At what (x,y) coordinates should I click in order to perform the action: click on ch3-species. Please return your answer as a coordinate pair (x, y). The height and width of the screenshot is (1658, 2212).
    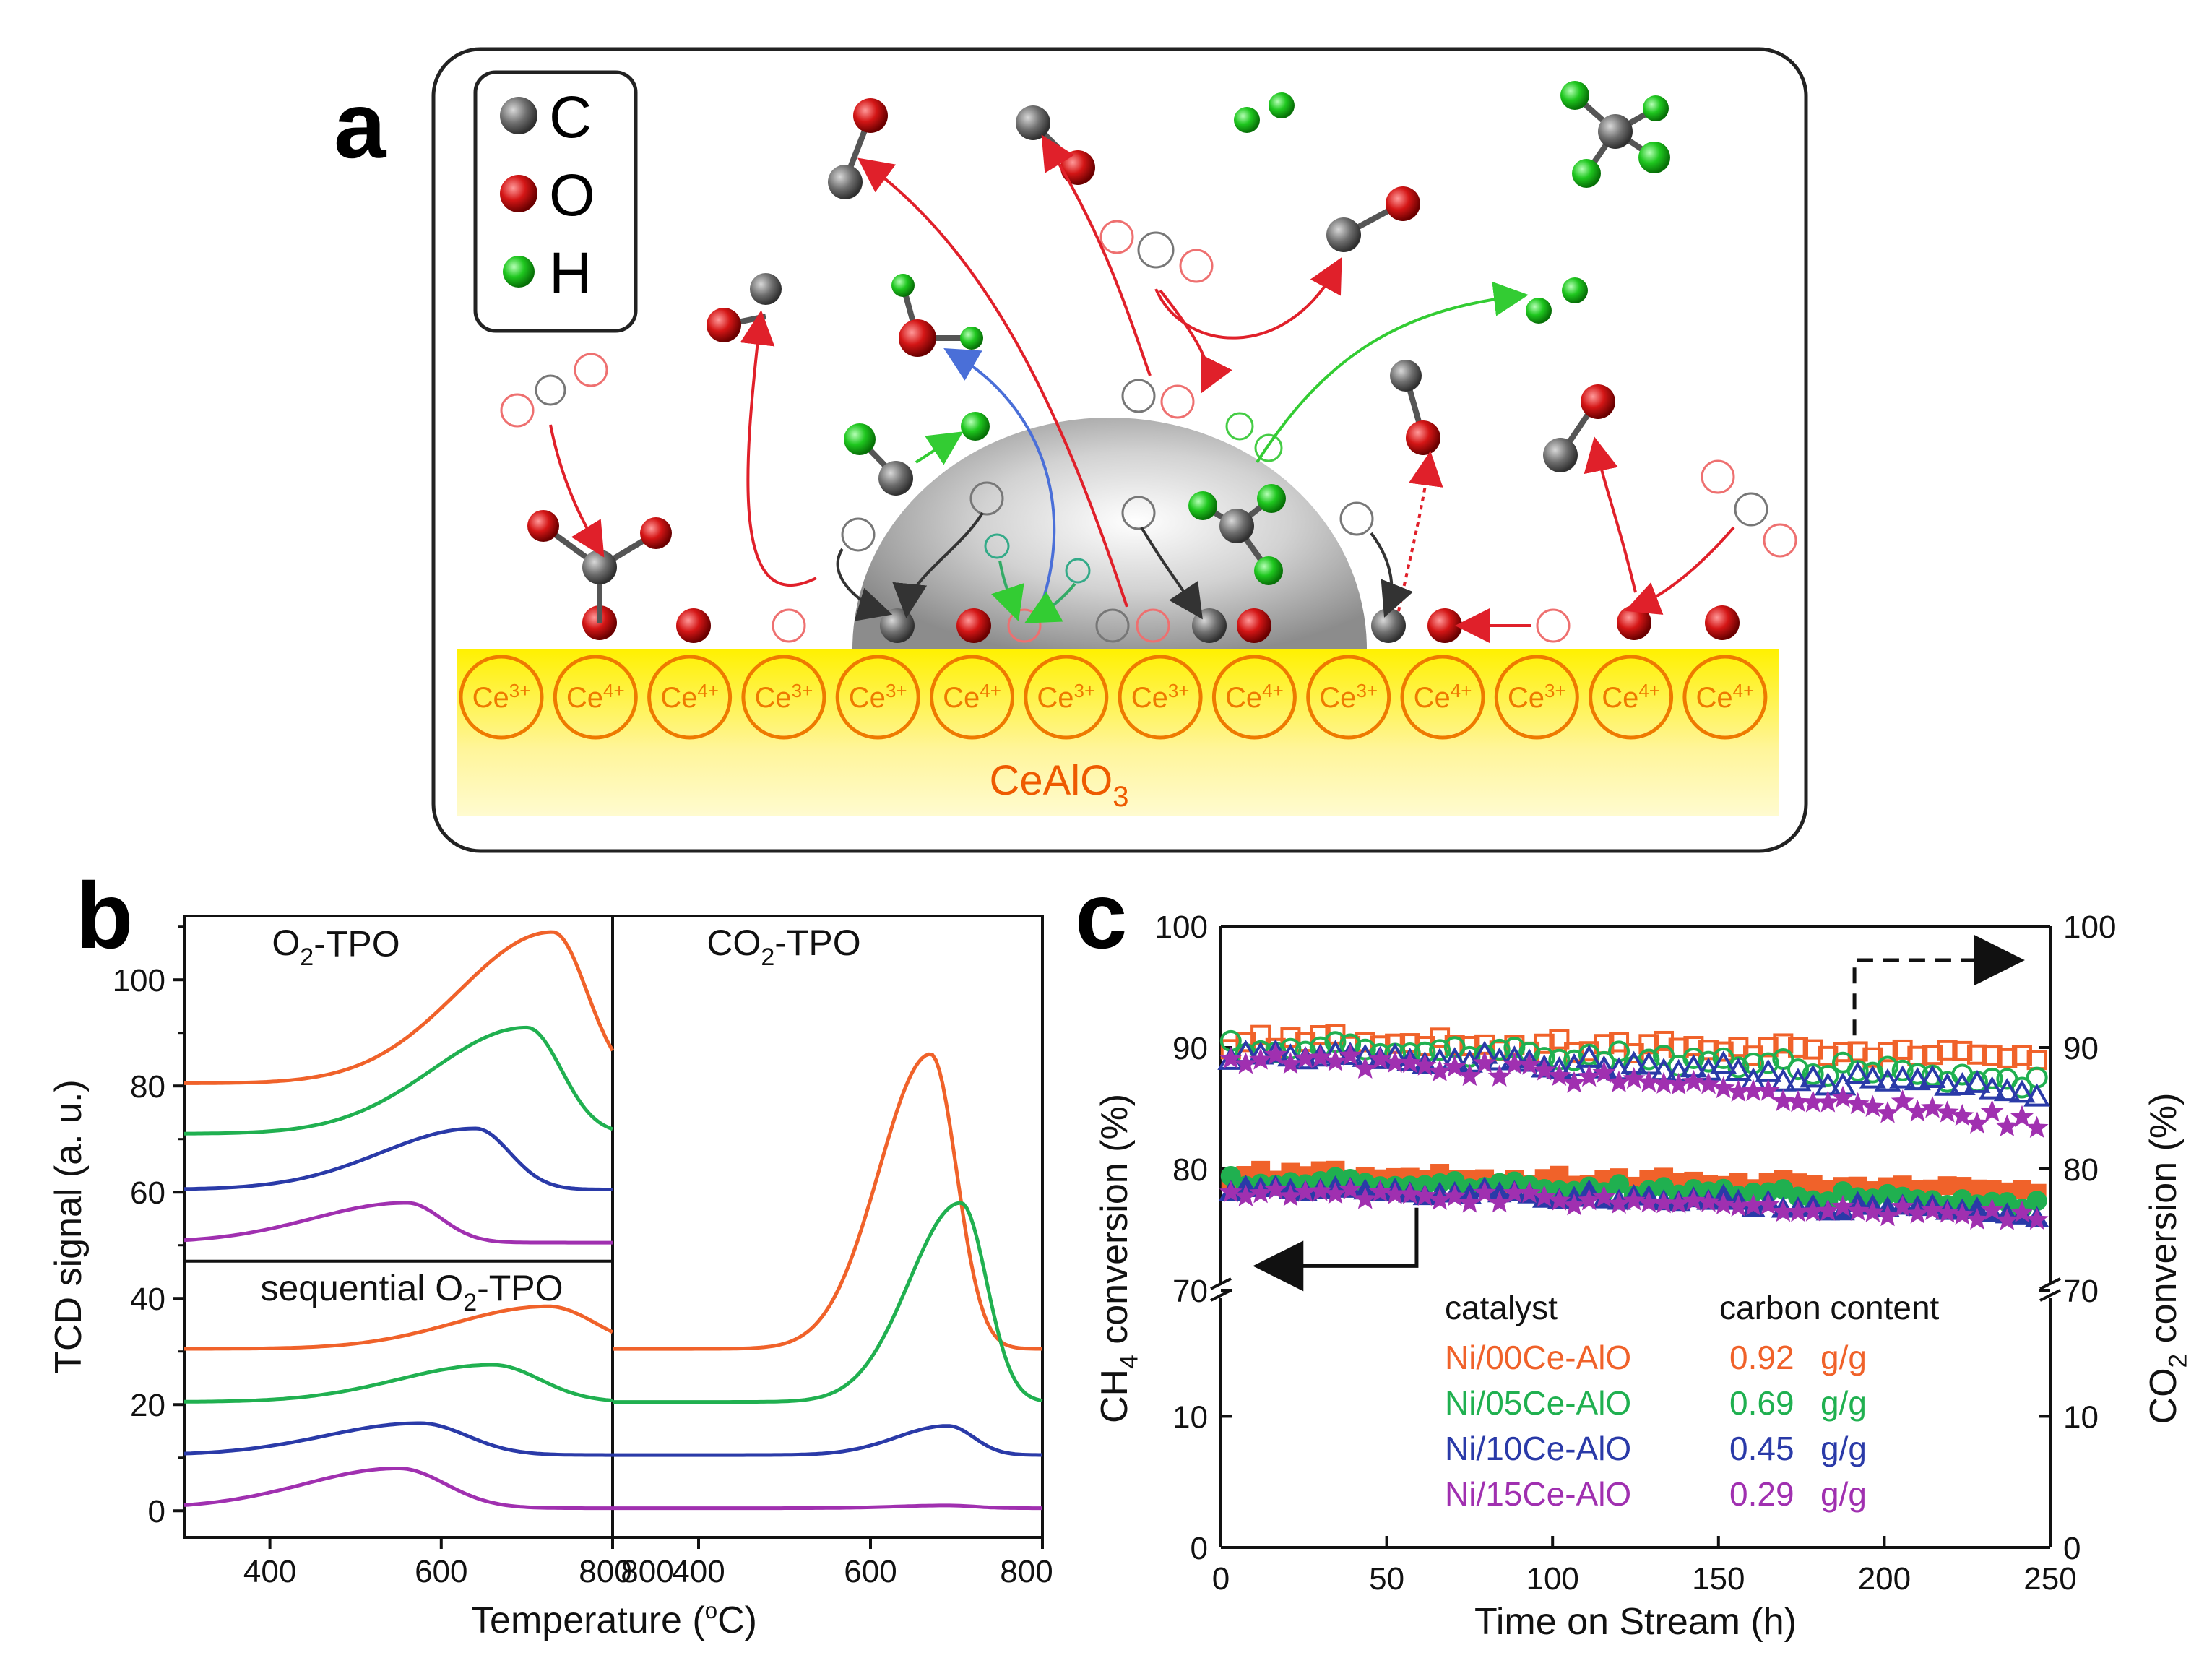
    Looking at the image, I should click on (1237, 534).